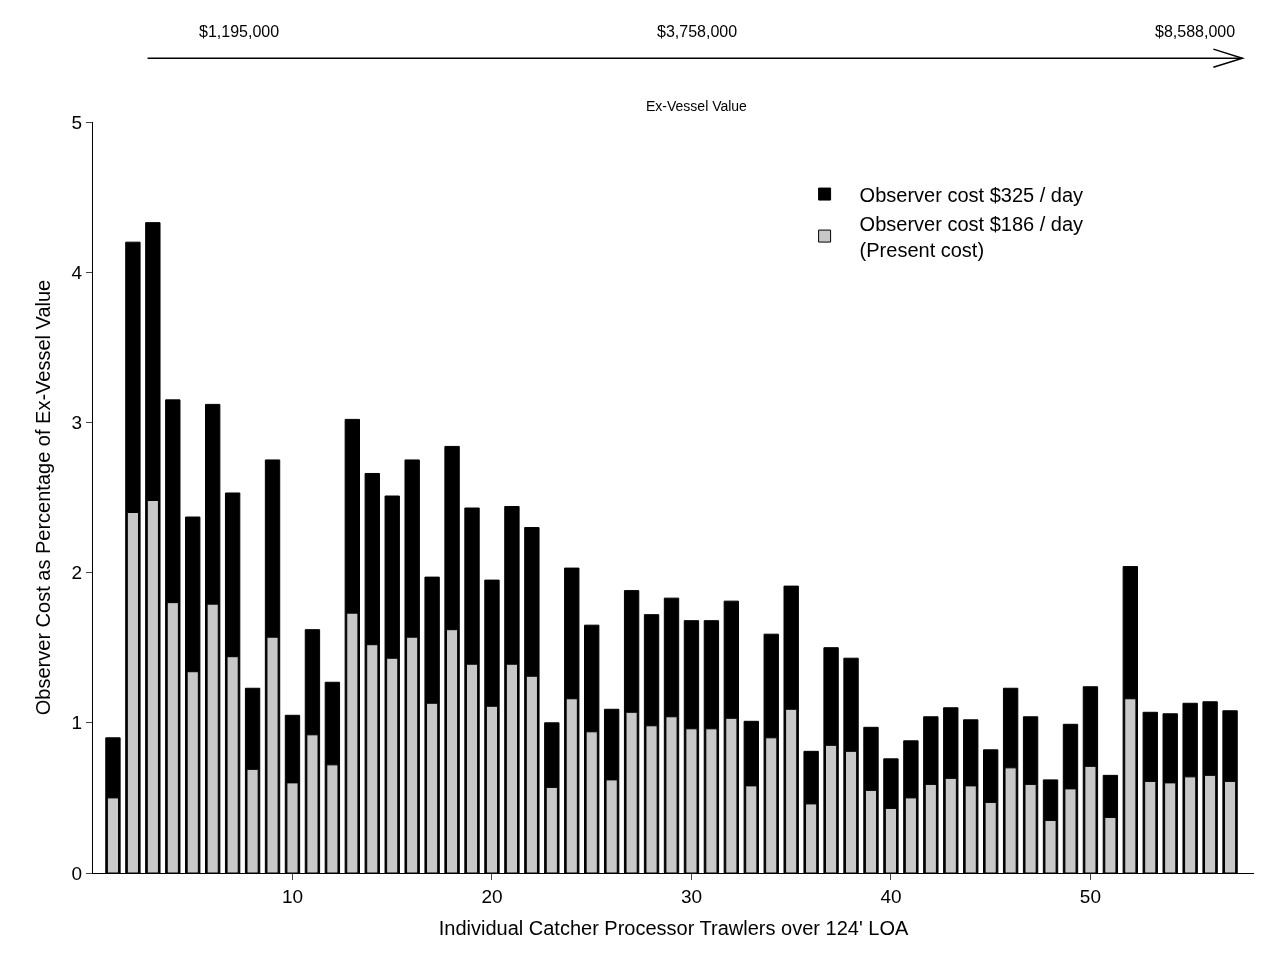  What do you see at coordinates (971, 236) in the screenshot?
I see `legend-label: Observer cost $186 / day (Present cost)` at bounding box center [971, 236].